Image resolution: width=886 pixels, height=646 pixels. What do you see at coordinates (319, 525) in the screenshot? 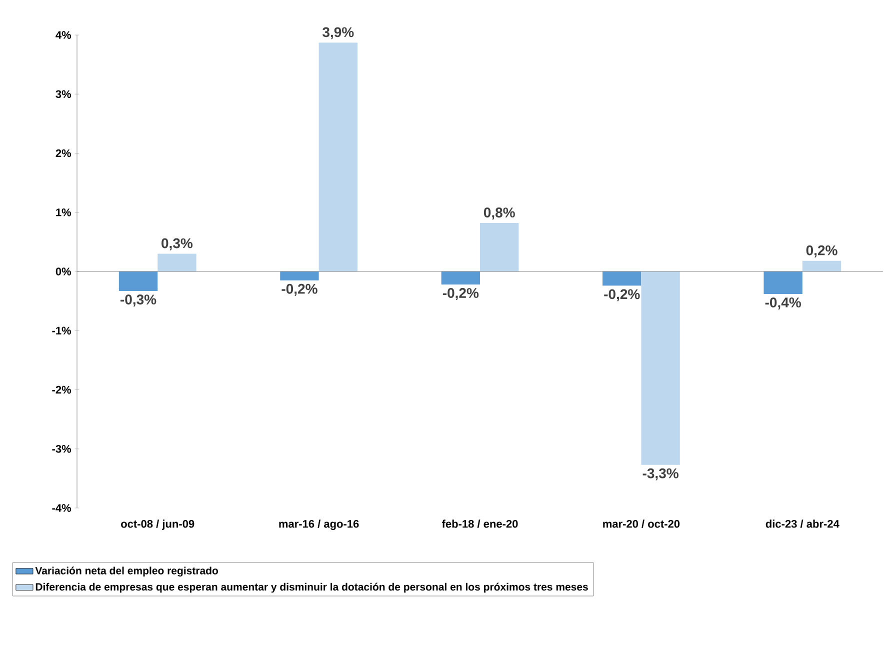
I see `x-tick-label: mar-16 / ago-16` at bounding box center [319, 525].